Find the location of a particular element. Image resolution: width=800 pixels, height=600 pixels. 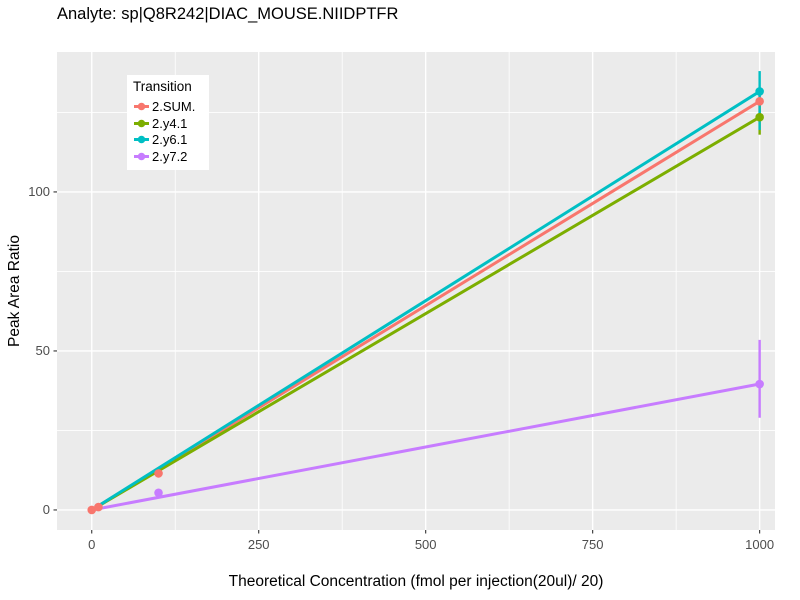

legend-item: 2.SUM. is located at coordinates (171, 106).